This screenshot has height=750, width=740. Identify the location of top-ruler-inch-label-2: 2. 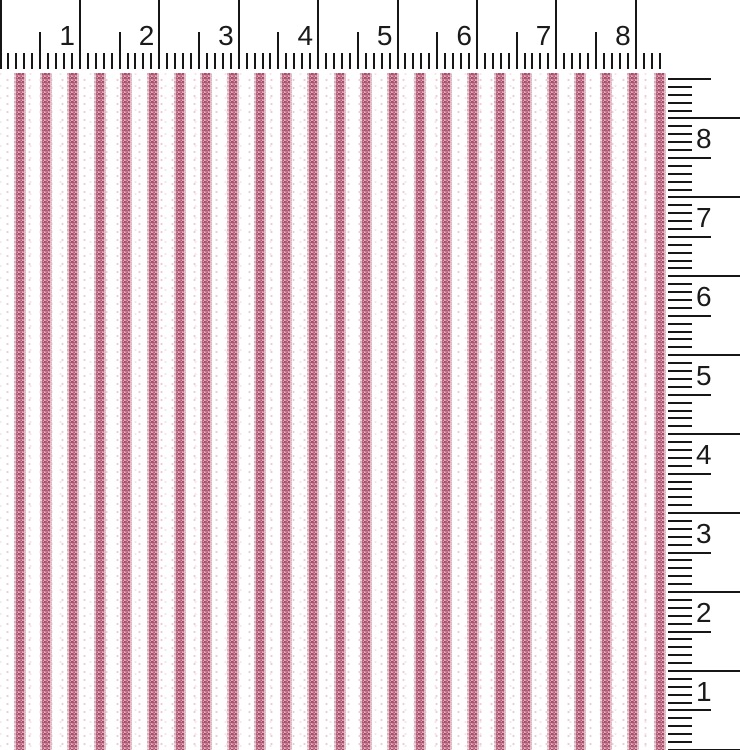
(146, 35).